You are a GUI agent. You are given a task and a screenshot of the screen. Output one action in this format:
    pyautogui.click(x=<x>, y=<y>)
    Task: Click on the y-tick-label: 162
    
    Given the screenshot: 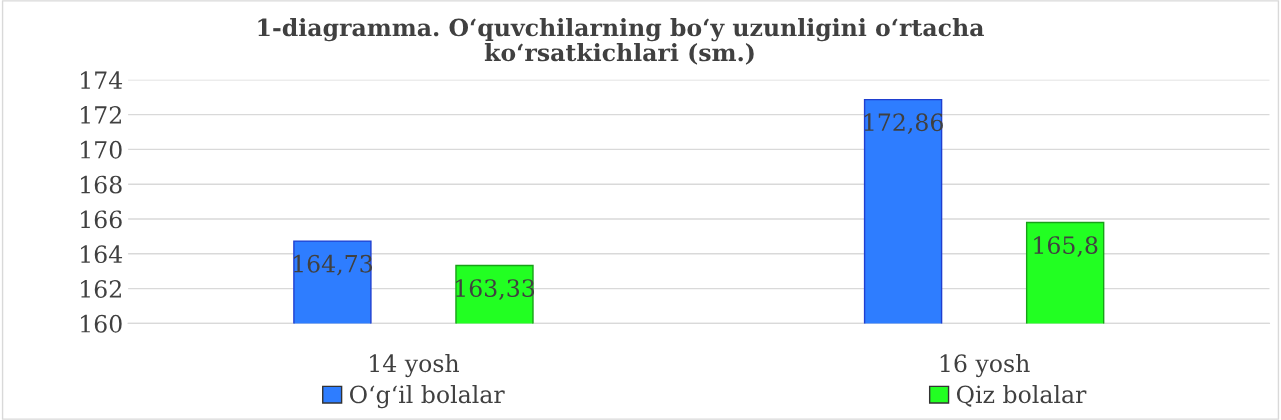 What is the action you would take?
    pyautogui.click(x=101, y=289)
    